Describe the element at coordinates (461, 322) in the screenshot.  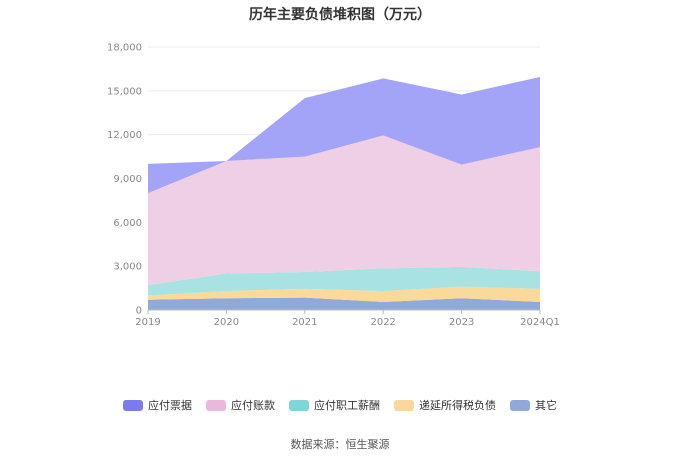
I see `x-tick-label: 2023` at that location.